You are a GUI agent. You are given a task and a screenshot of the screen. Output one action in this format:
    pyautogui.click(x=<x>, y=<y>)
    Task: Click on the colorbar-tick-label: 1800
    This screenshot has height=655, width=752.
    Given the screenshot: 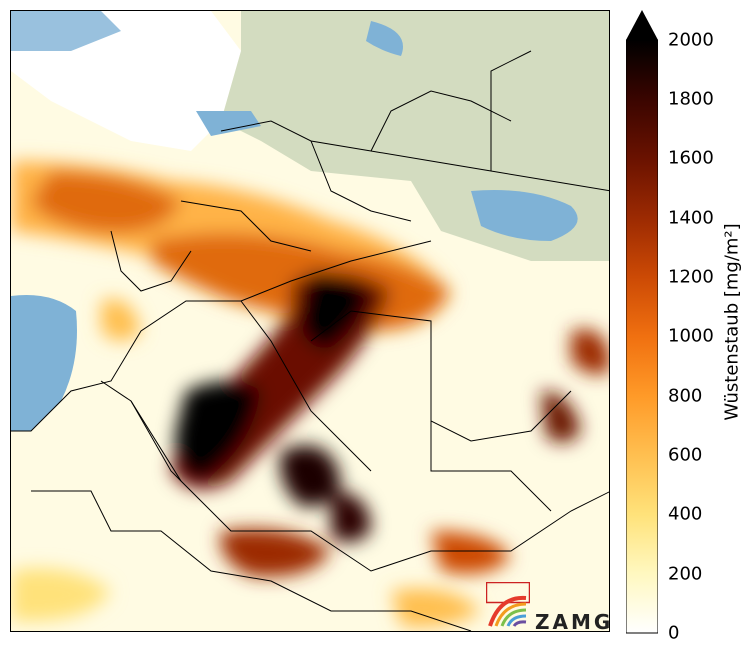 What is the action you would take?
    pyautogui.click(x=691, y=99)
    